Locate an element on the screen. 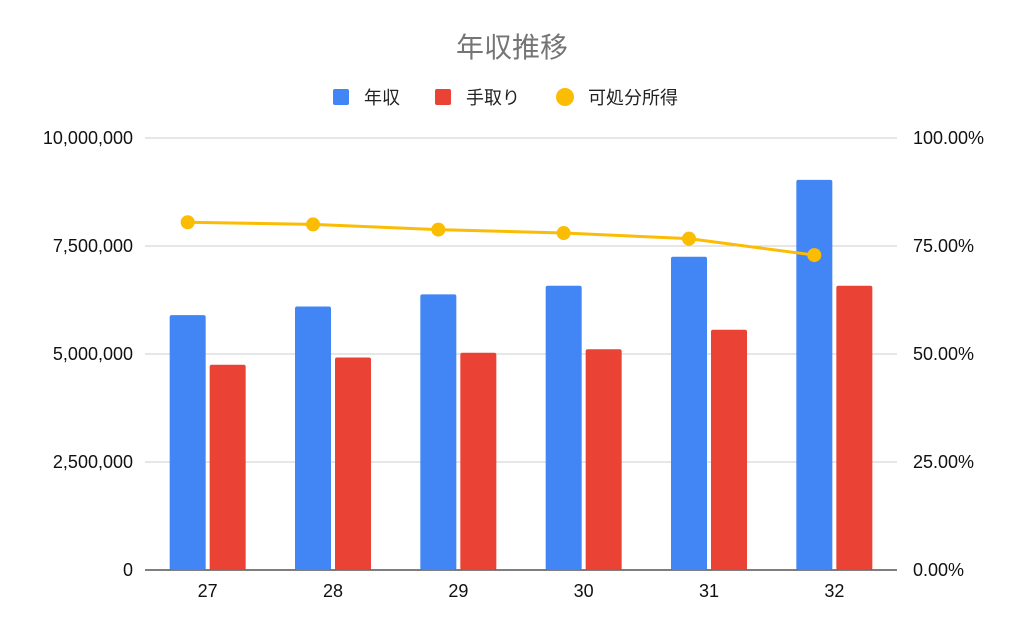 The height and width of the screenshot is (633, 1024). legend-swatch-take-home is located at coordinates (443, 97).